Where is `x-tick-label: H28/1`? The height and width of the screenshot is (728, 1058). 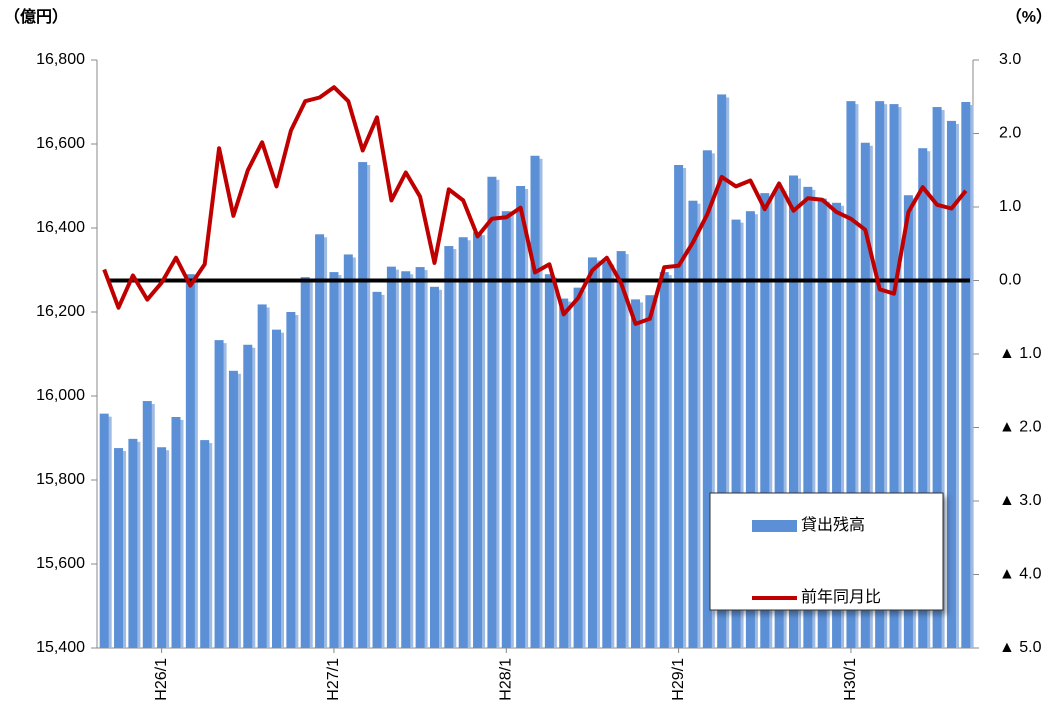
x-tick-label: H28/1 is located at coordinates (505, 679).